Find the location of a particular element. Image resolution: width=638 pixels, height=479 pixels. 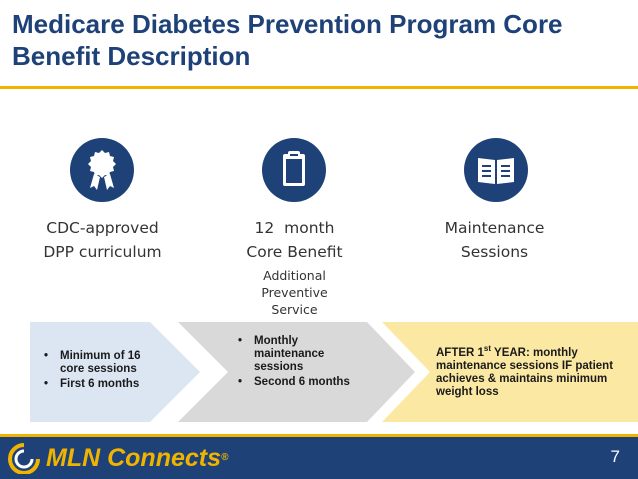

registered-mark: ® is located at coordinates (225, 457).